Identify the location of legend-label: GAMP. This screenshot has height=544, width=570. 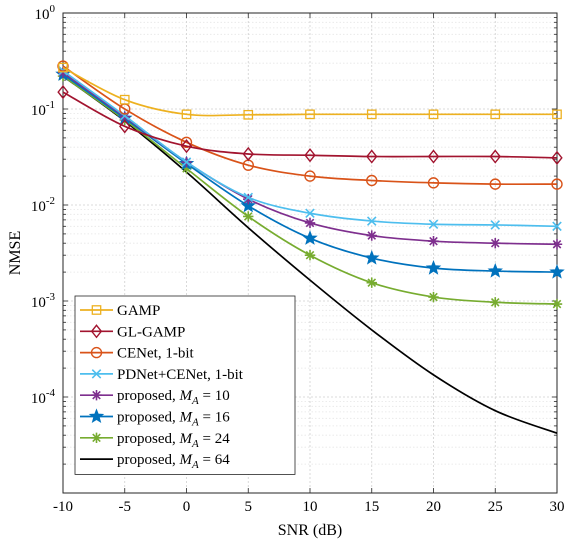
(138, 311).